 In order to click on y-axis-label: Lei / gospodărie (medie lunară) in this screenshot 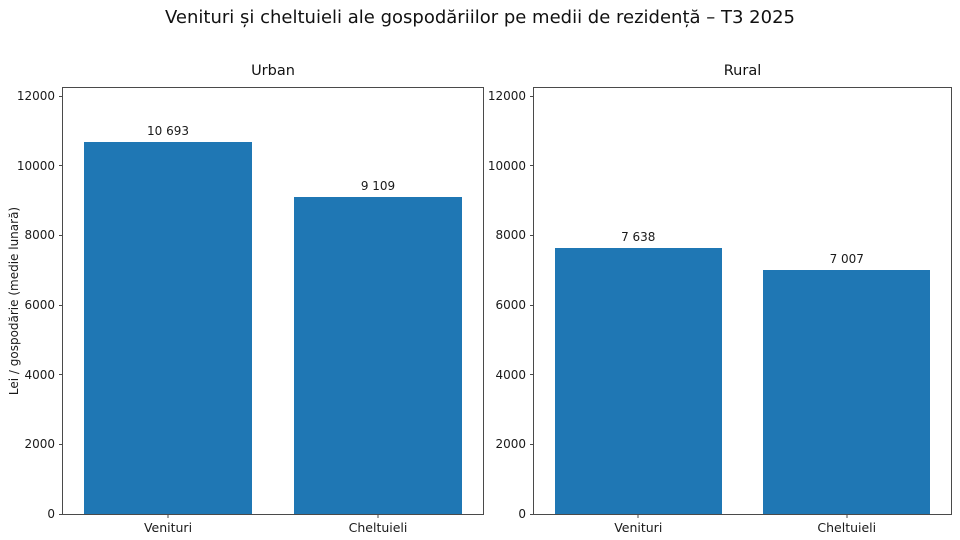, I will do `click(14, 301)`.